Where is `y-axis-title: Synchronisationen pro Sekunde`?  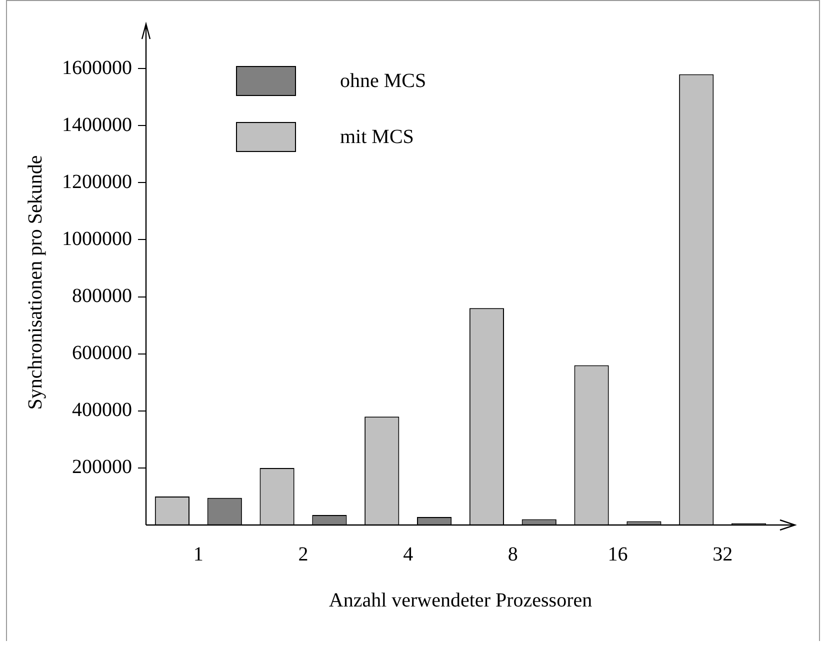
y-axis-title: Synchronisationen pro Sekunde is located at coordinates (35, 282).